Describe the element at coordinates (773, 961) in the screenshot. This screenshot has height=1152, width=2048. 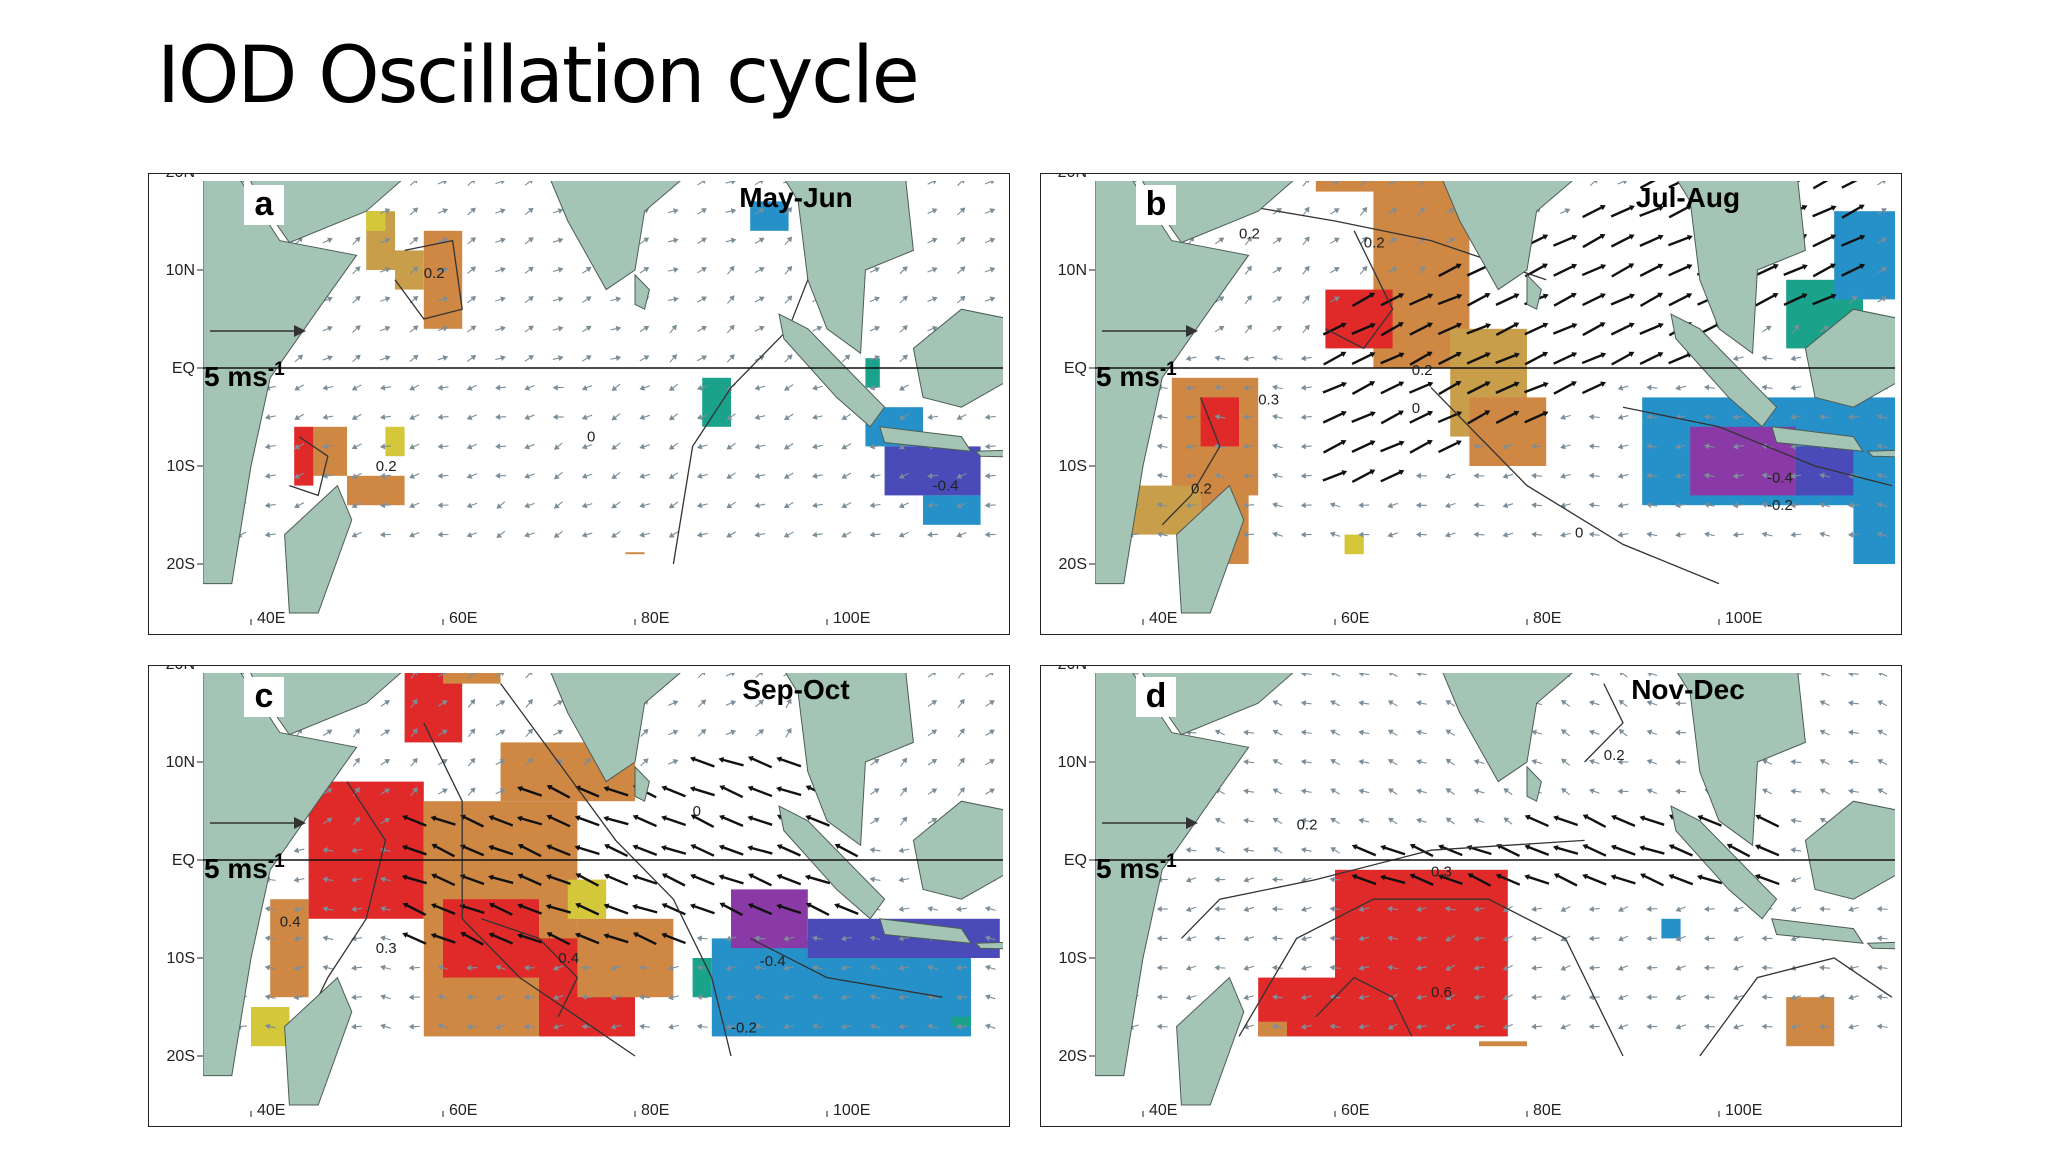
I see `panel-c-contour-label: -0.4` at that location.